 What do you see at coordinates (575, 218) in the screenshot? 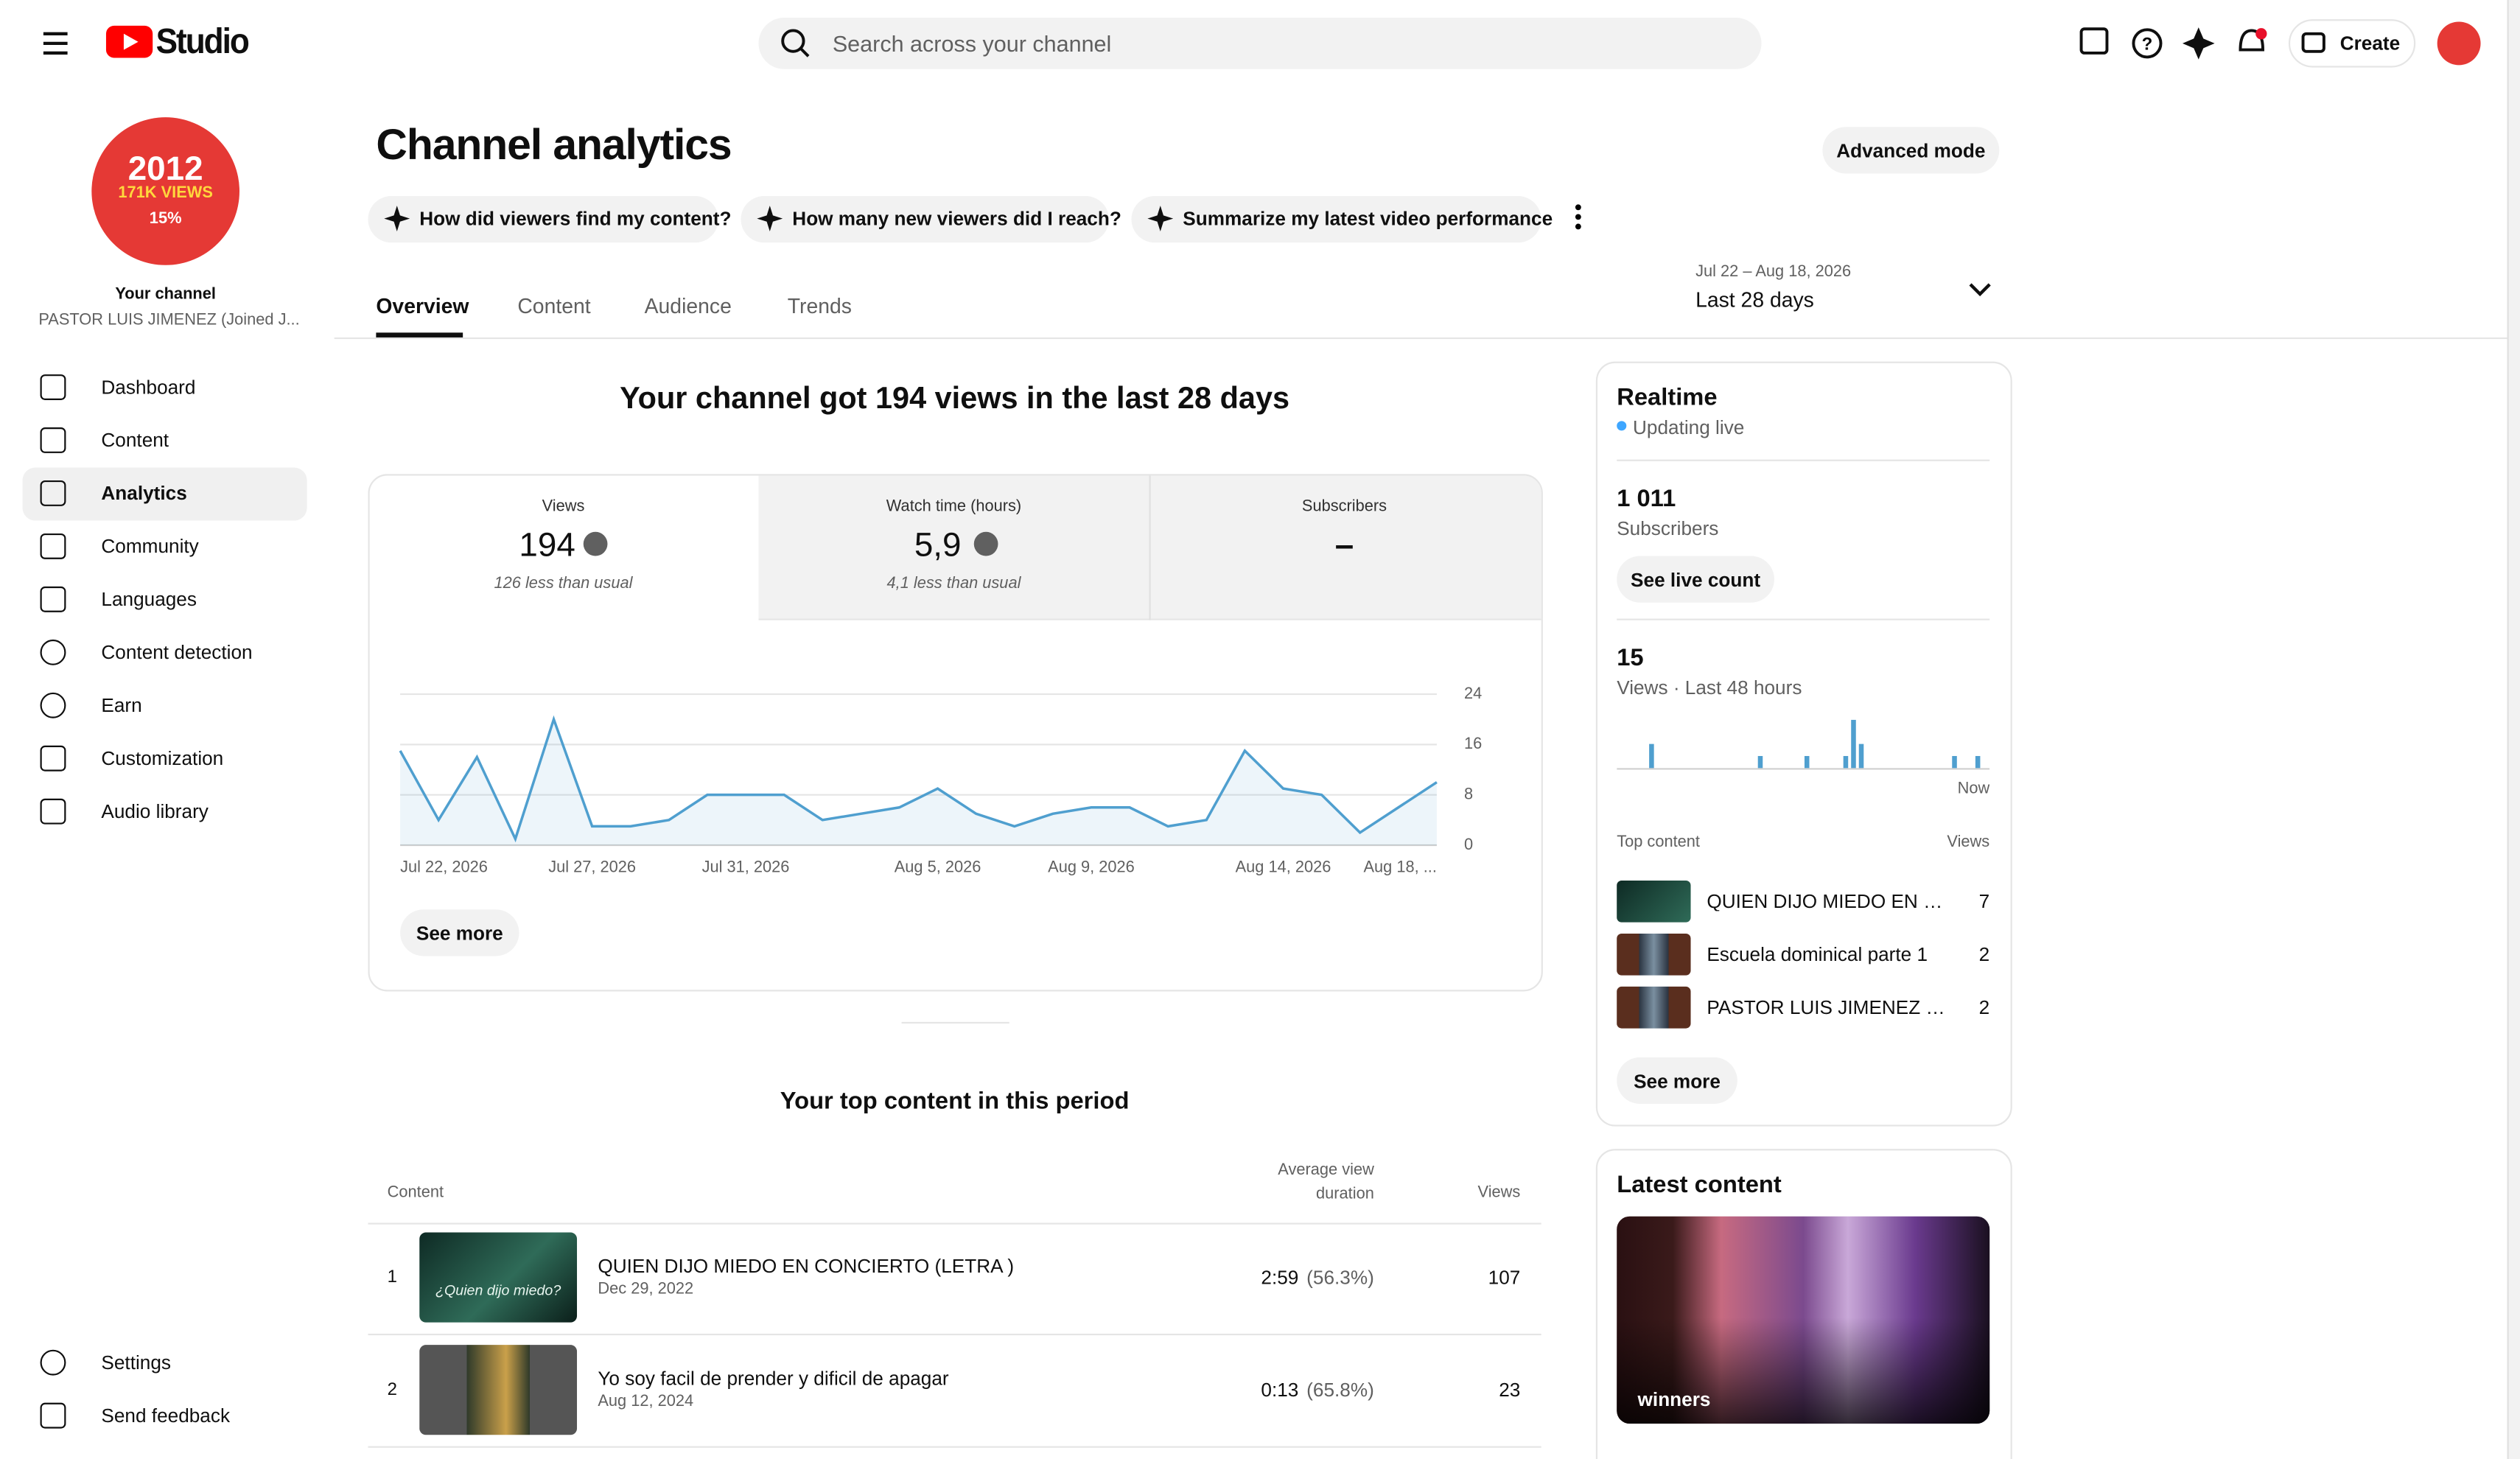
I see `suggestion-text: How did viewers find my content?` at bounding box center [575, 218].